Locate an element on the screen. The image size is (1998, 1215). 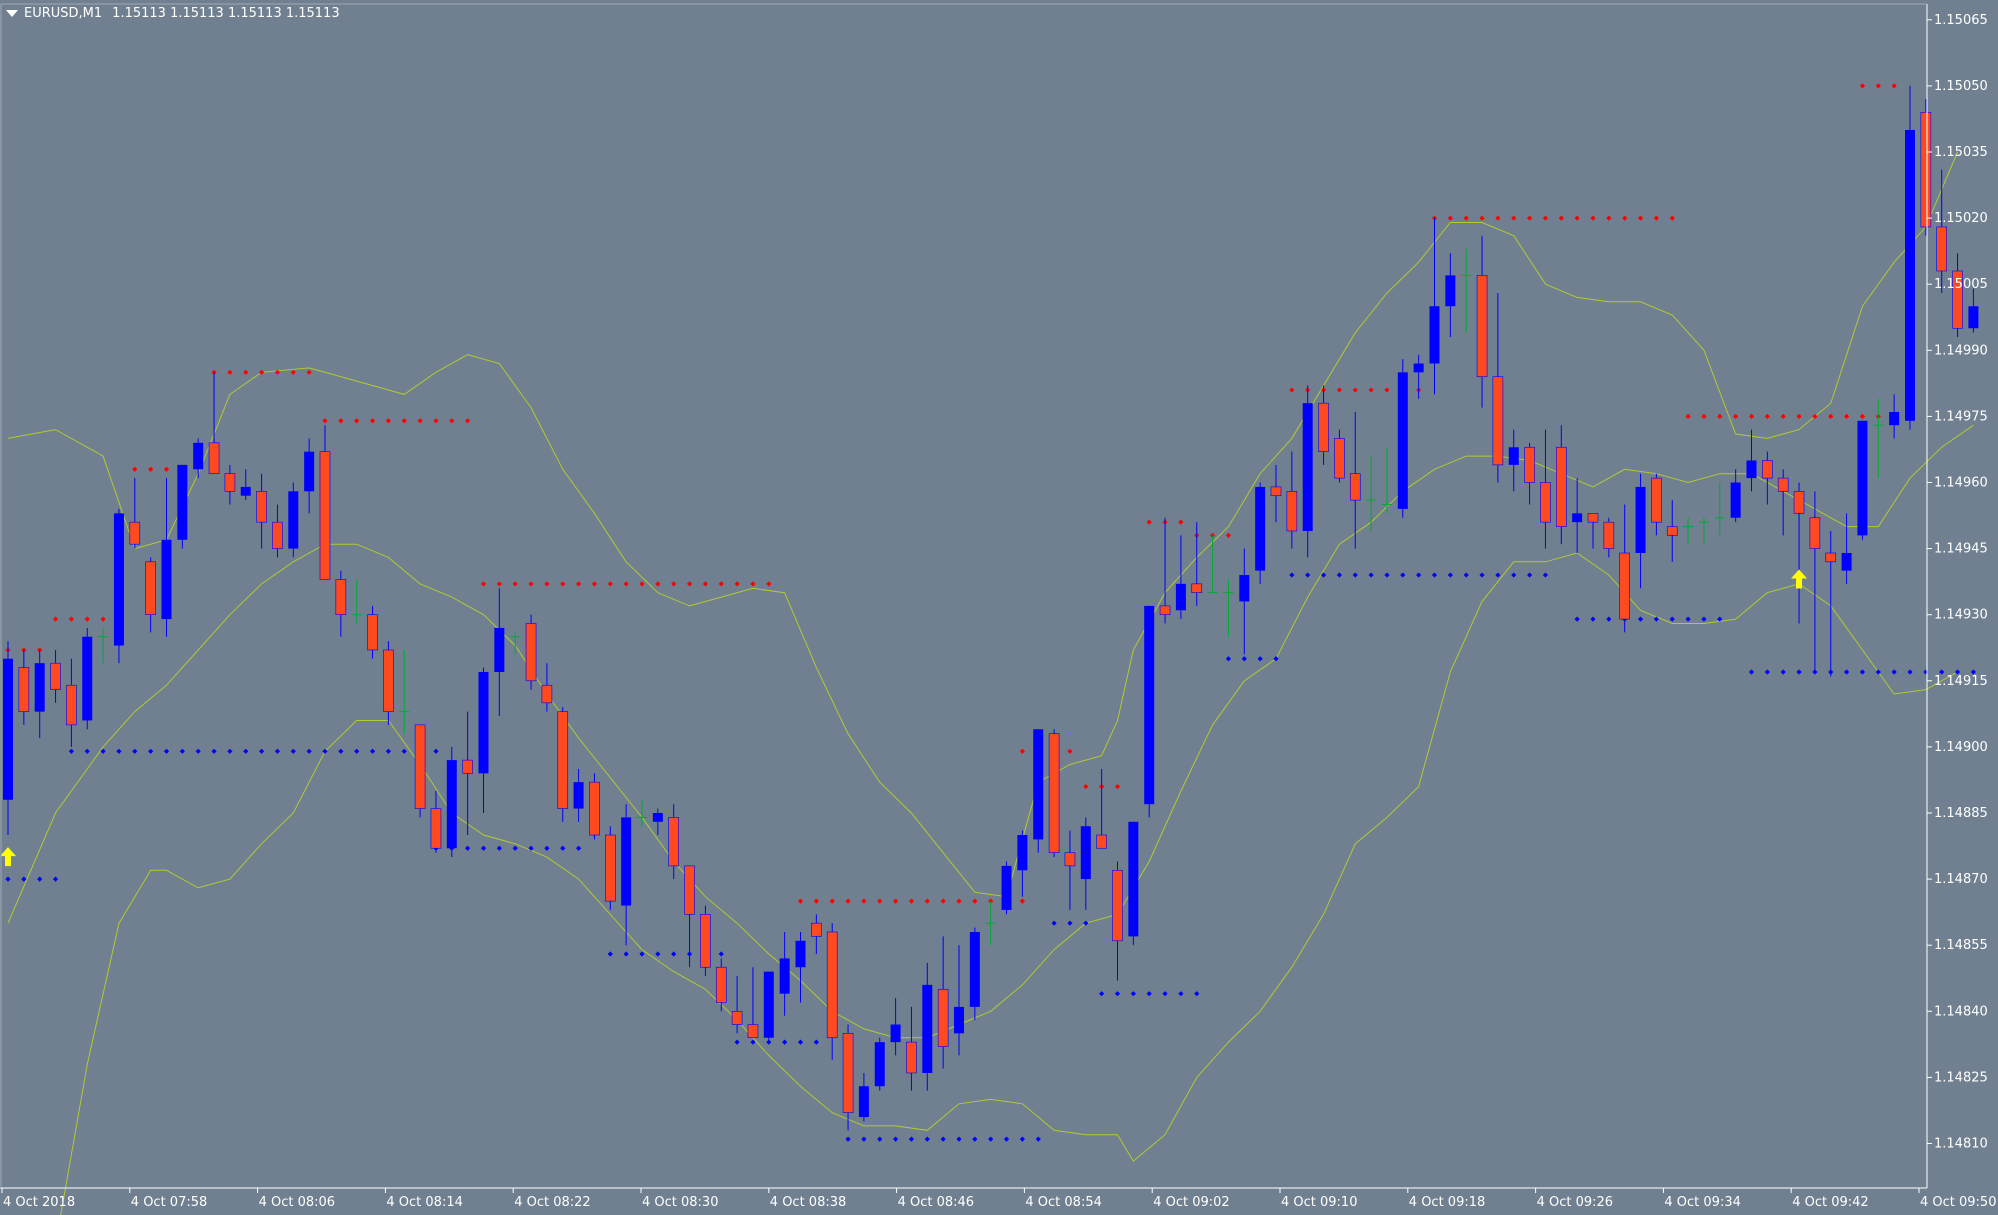
x-tick-label: 4 Oct 08:14 is located at coordinates (424, 1202).